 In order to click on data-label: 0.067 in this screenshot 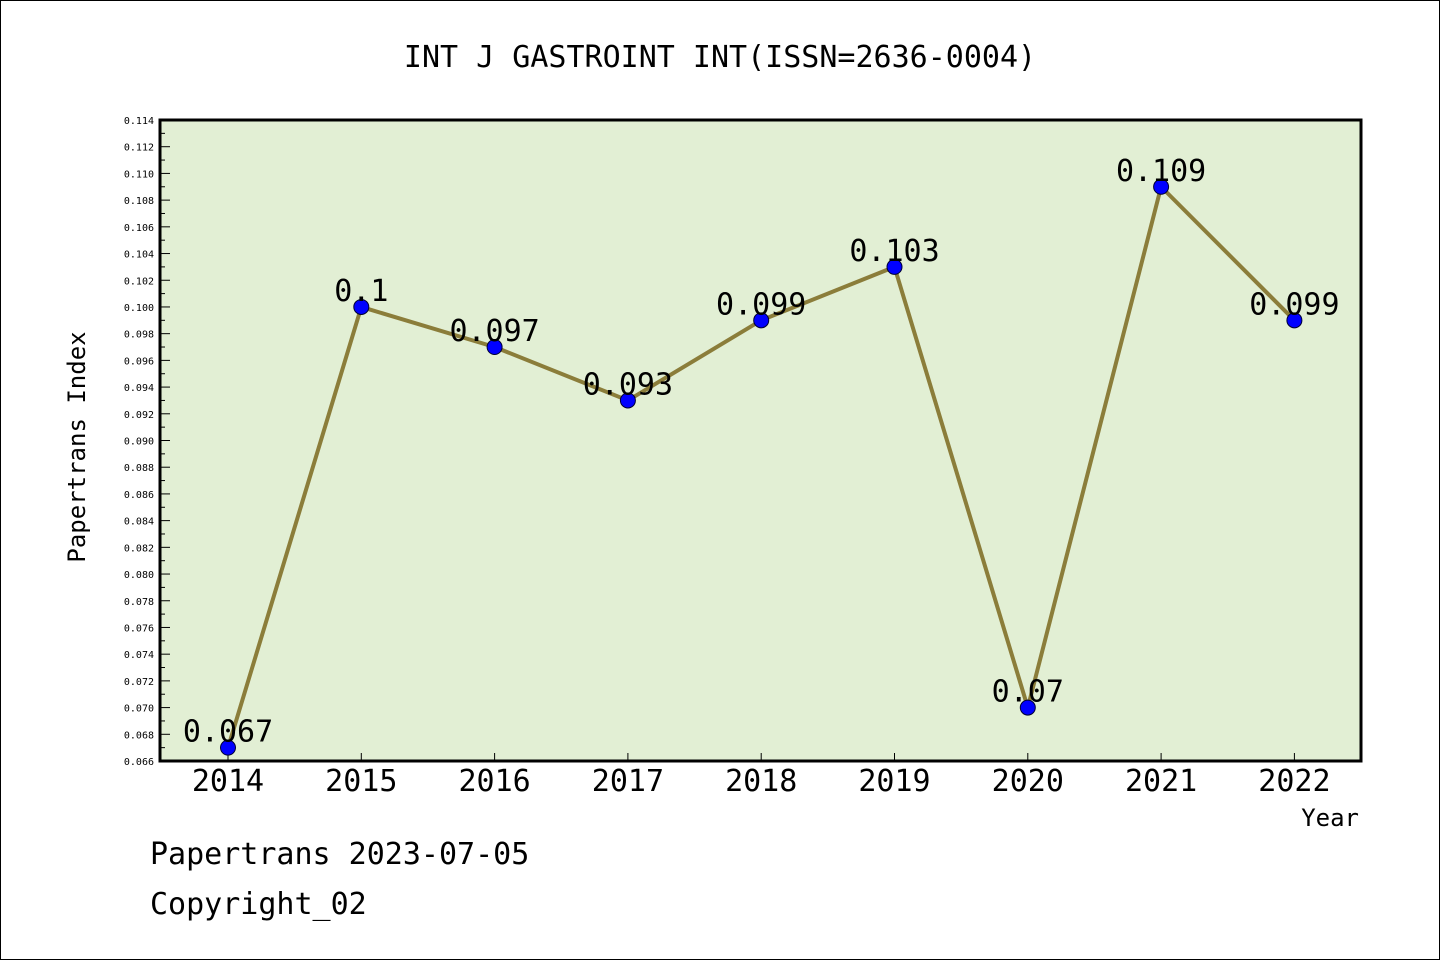, I will do `click(228, 732)`.